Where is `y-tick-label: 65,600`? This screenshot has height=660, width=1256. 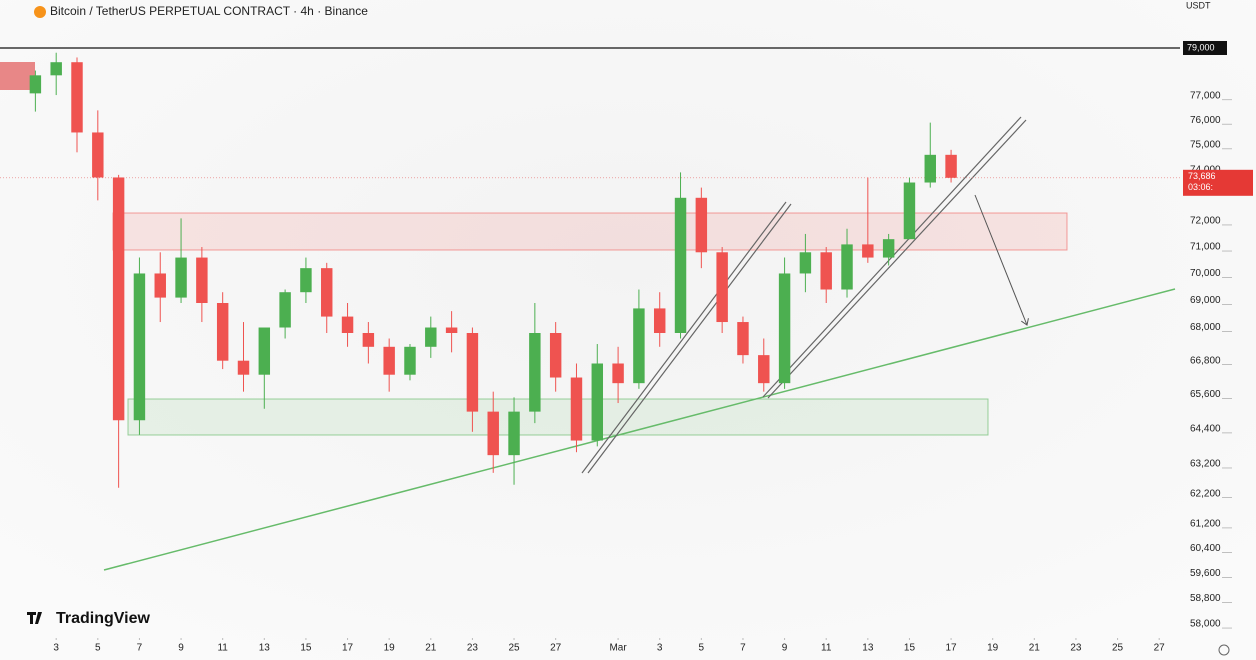
y-tick-label: 65,600 is located at coordinates (1205, 394).